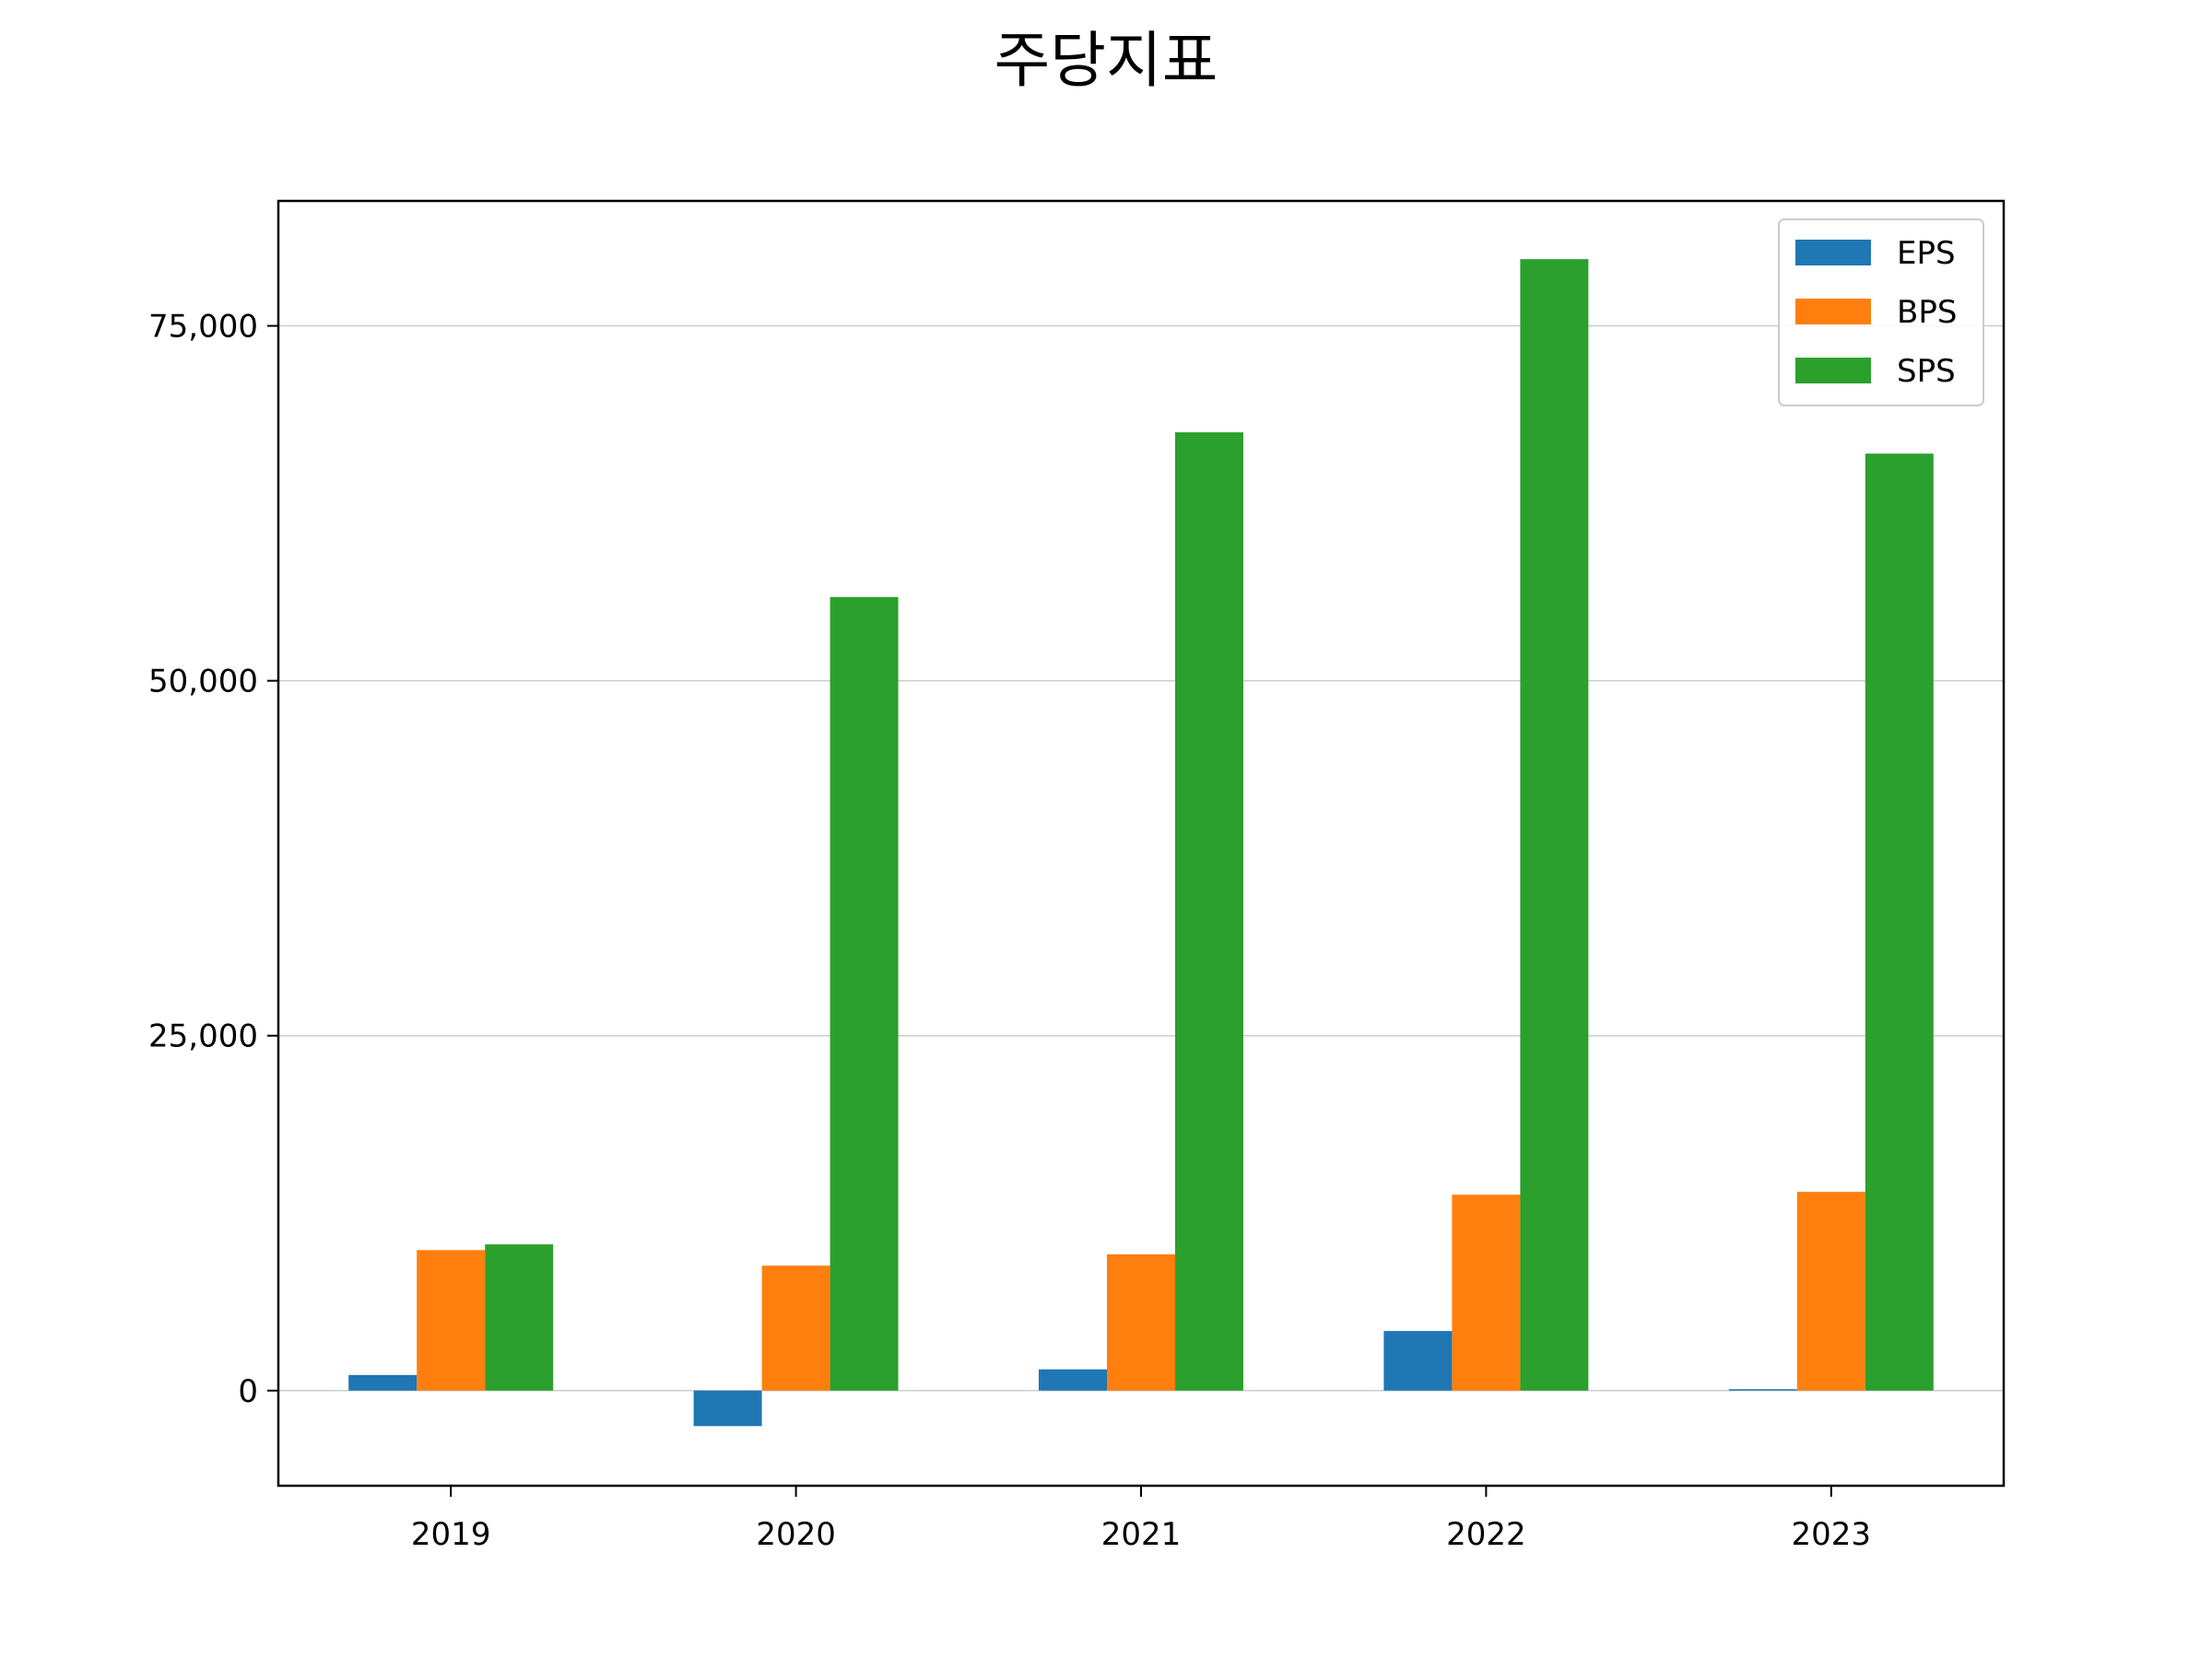 The height and width of the screenshot is (1659, 2212). I want to click on bar-bps-2022, so click(1486, 1292).